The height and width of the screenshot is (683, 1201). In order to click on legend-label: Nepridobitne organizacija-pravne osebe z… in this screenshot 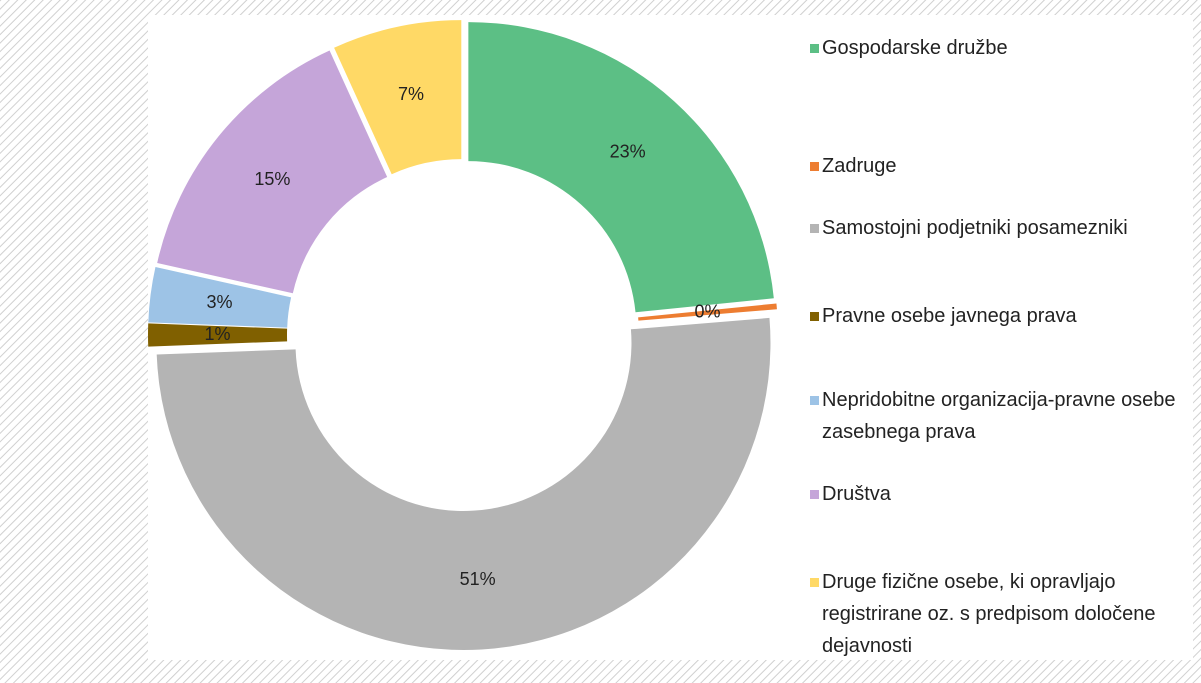, I will do `click(999, 416)`.